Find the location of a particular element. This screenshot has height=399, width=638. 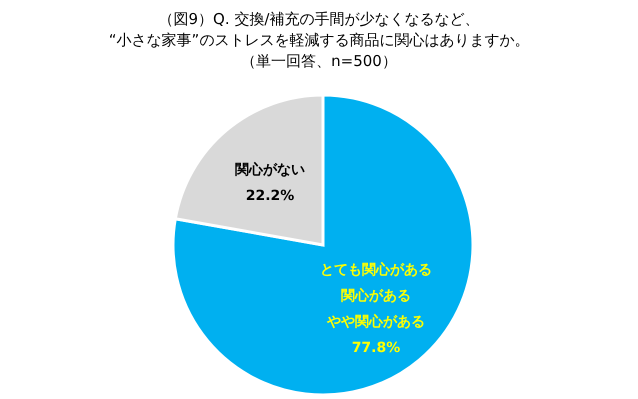

title: （図9）Q. 交換/補充の手間が少なくなるなど、 “小さな家事”のストレスを軽減する商品に関心はありますか。 is located at coordinates (319, 29).